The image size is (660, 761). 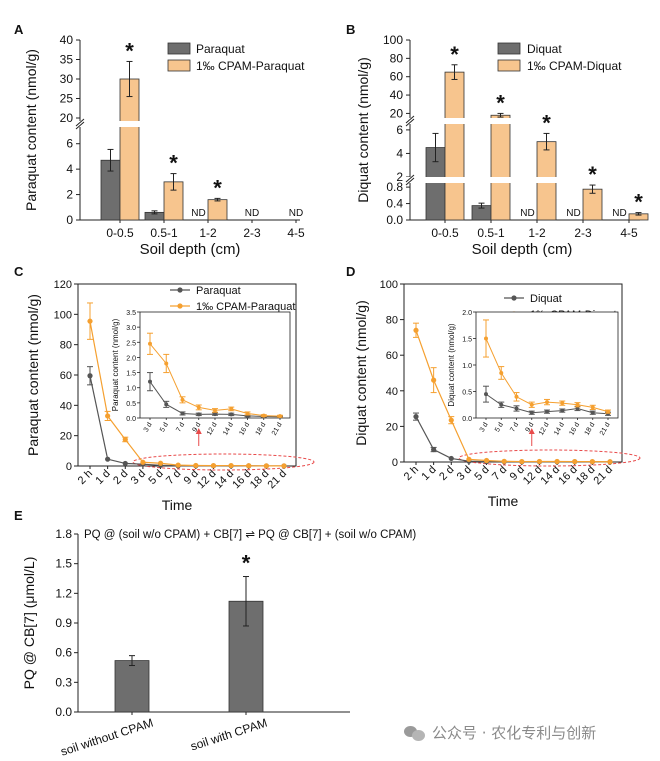 What do you see at coordinates (399, 153) in the screenshot?
I see `y-tick-label: 4` at bounding box center [399, 153].